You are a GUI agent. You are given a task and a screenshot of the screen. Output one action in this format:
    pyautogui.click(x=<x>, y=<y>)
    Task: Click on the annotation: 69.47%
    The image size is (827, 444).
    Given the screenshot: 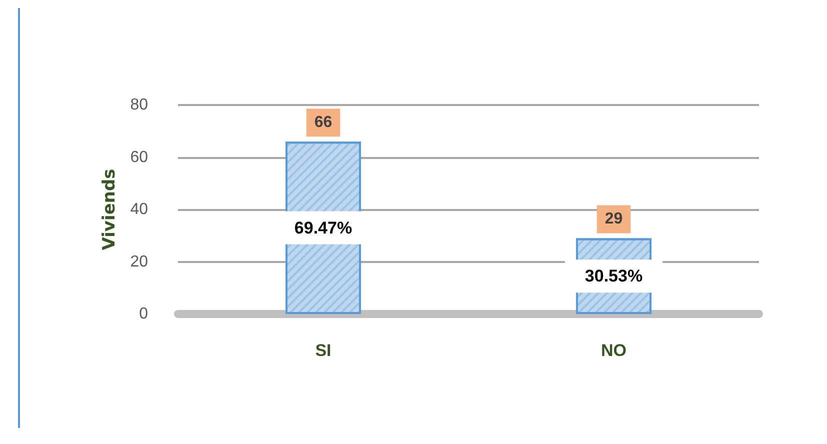 What is the action you would take?
    pyautogui.click(x=323, y=228)
    